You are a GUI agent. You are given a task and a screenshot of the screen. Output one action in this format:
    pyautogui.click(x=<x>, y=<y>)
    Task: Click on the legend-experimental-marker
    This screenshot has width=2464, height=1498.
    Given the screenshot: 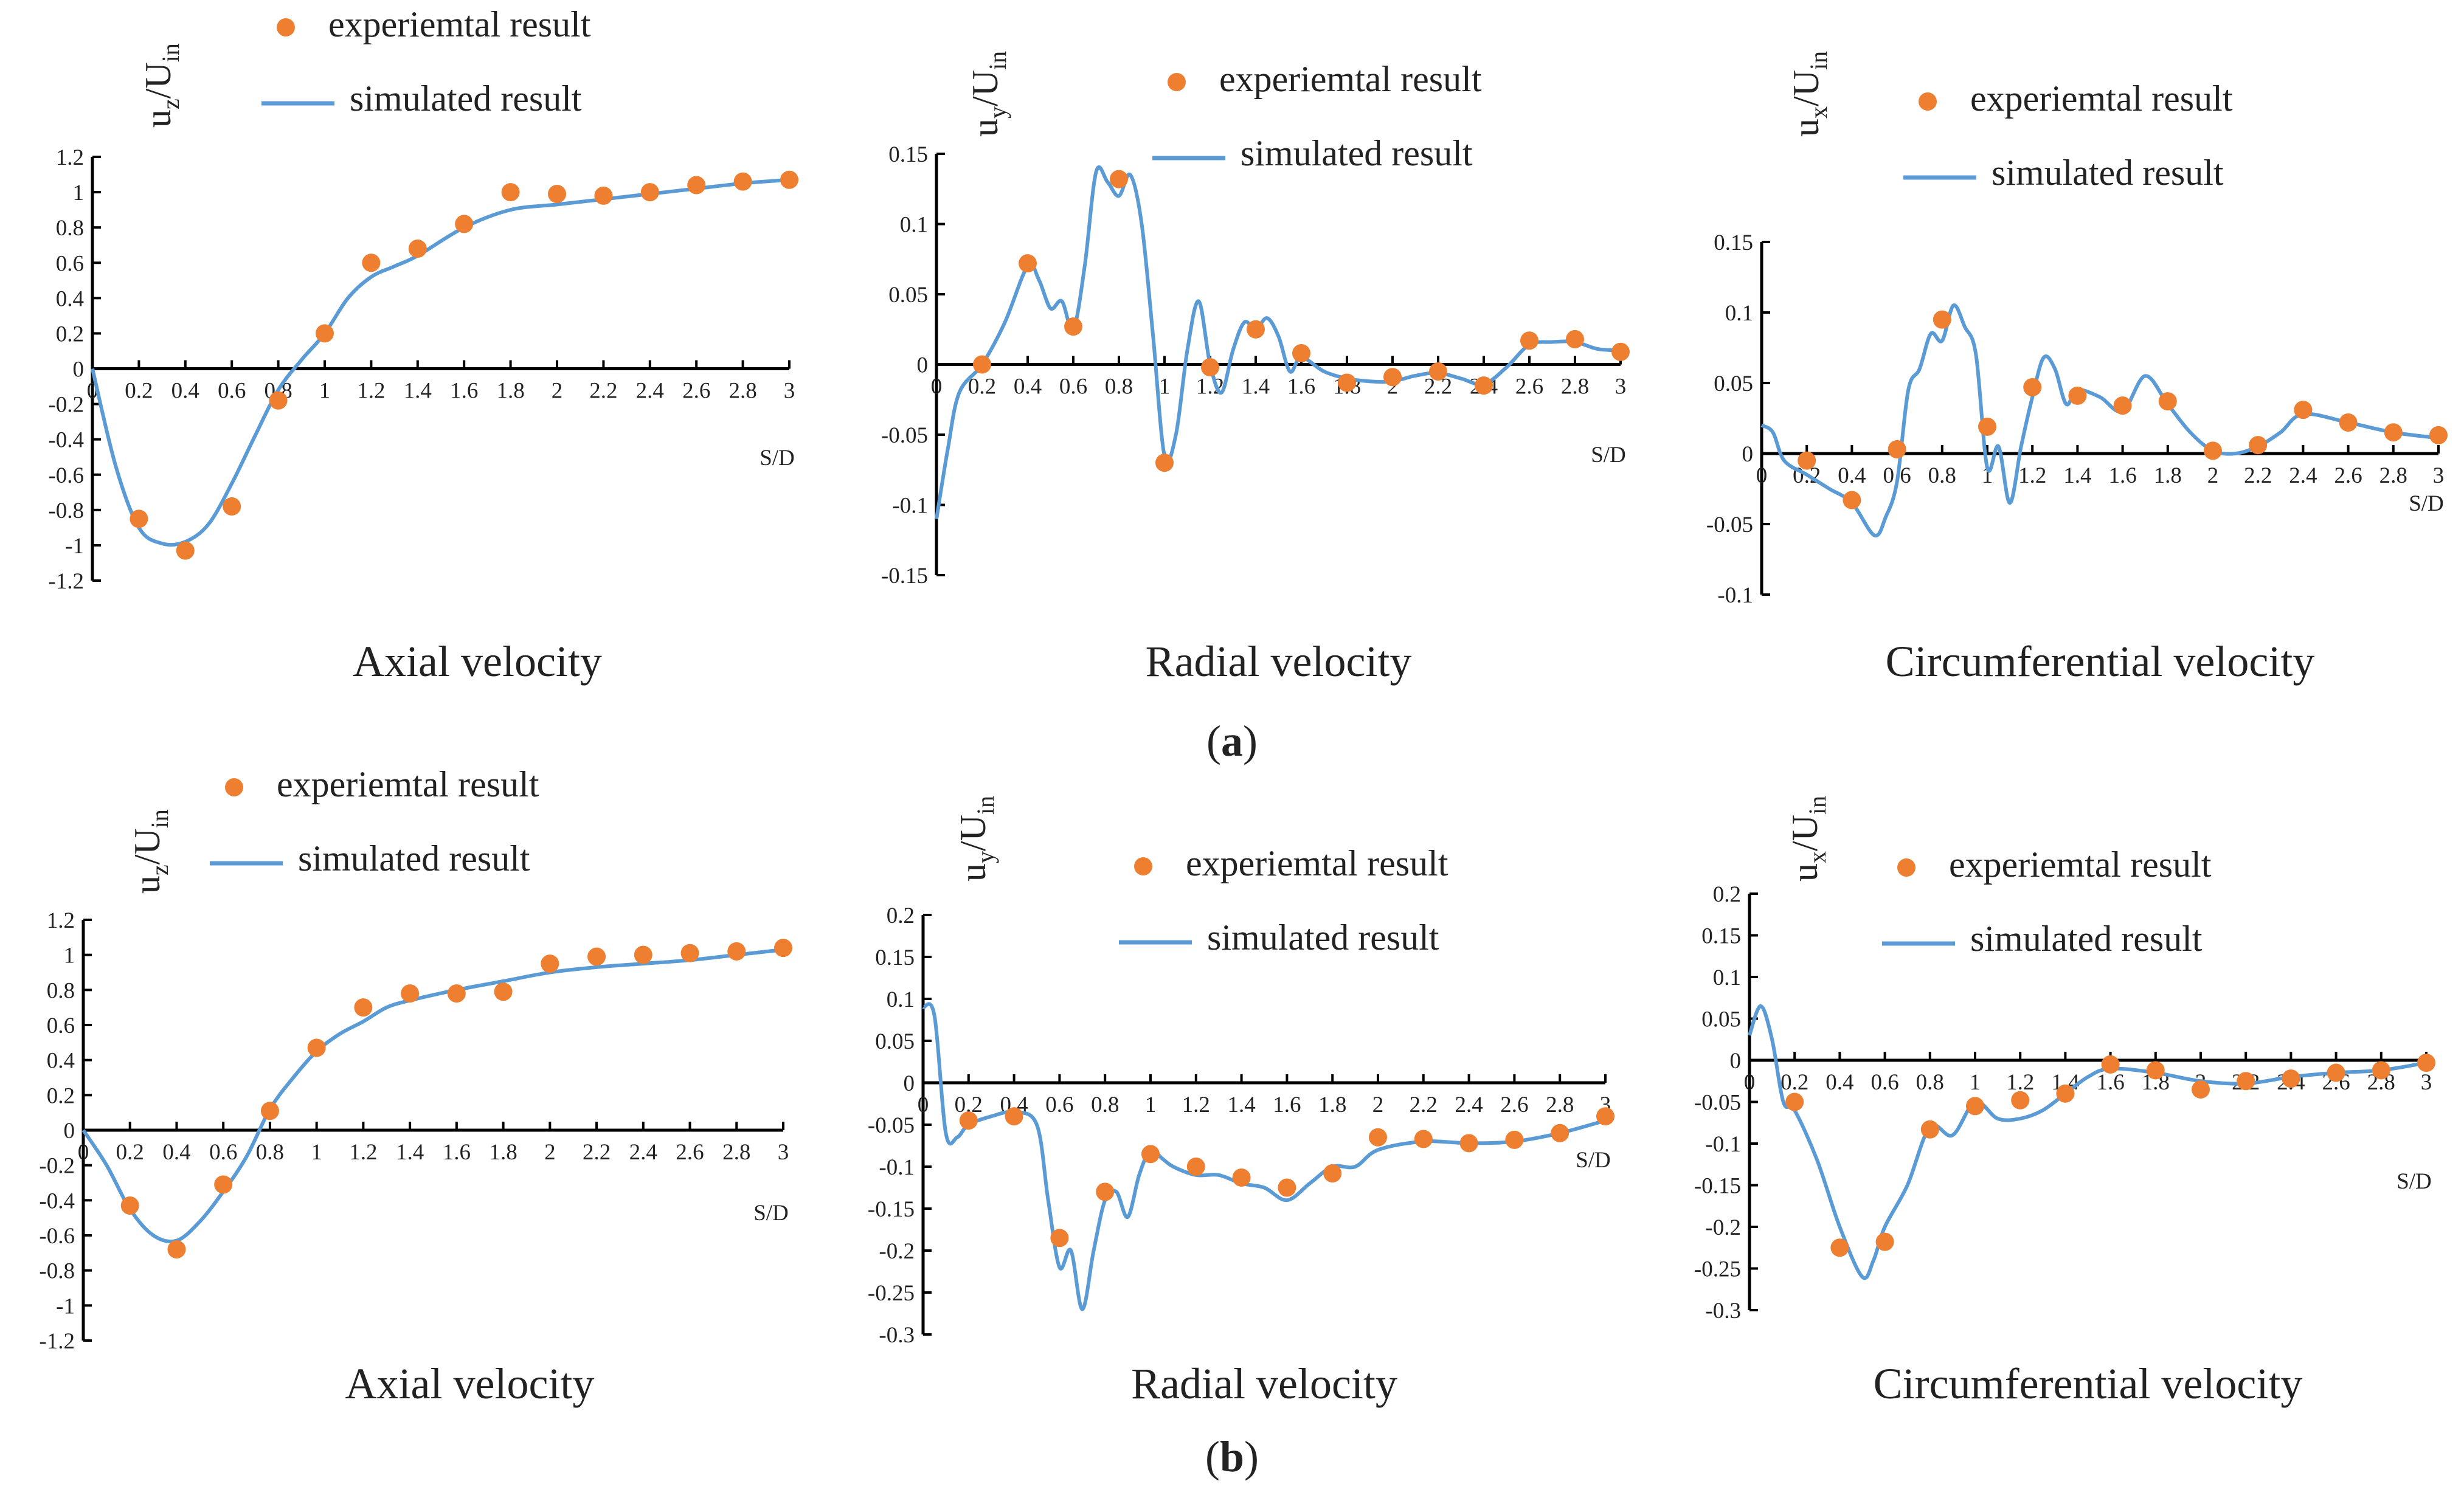 What is the action you would take?
    pyautogui.click(x=286, y=27)
    